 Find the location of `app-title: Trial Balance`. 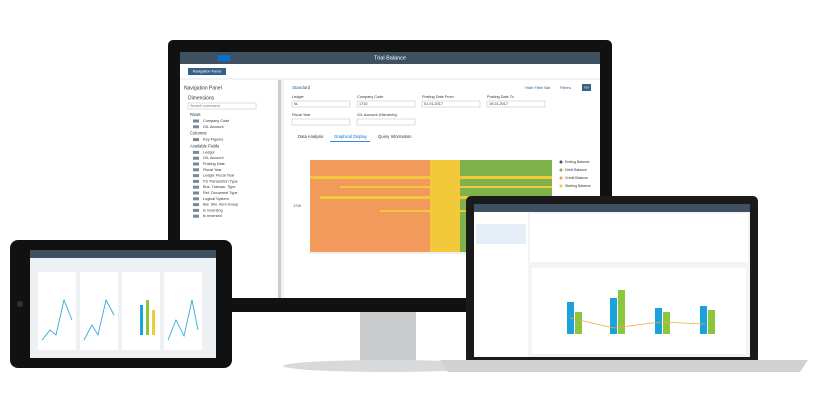

app-title: Trial Balance is located at coordinates (390, 58).